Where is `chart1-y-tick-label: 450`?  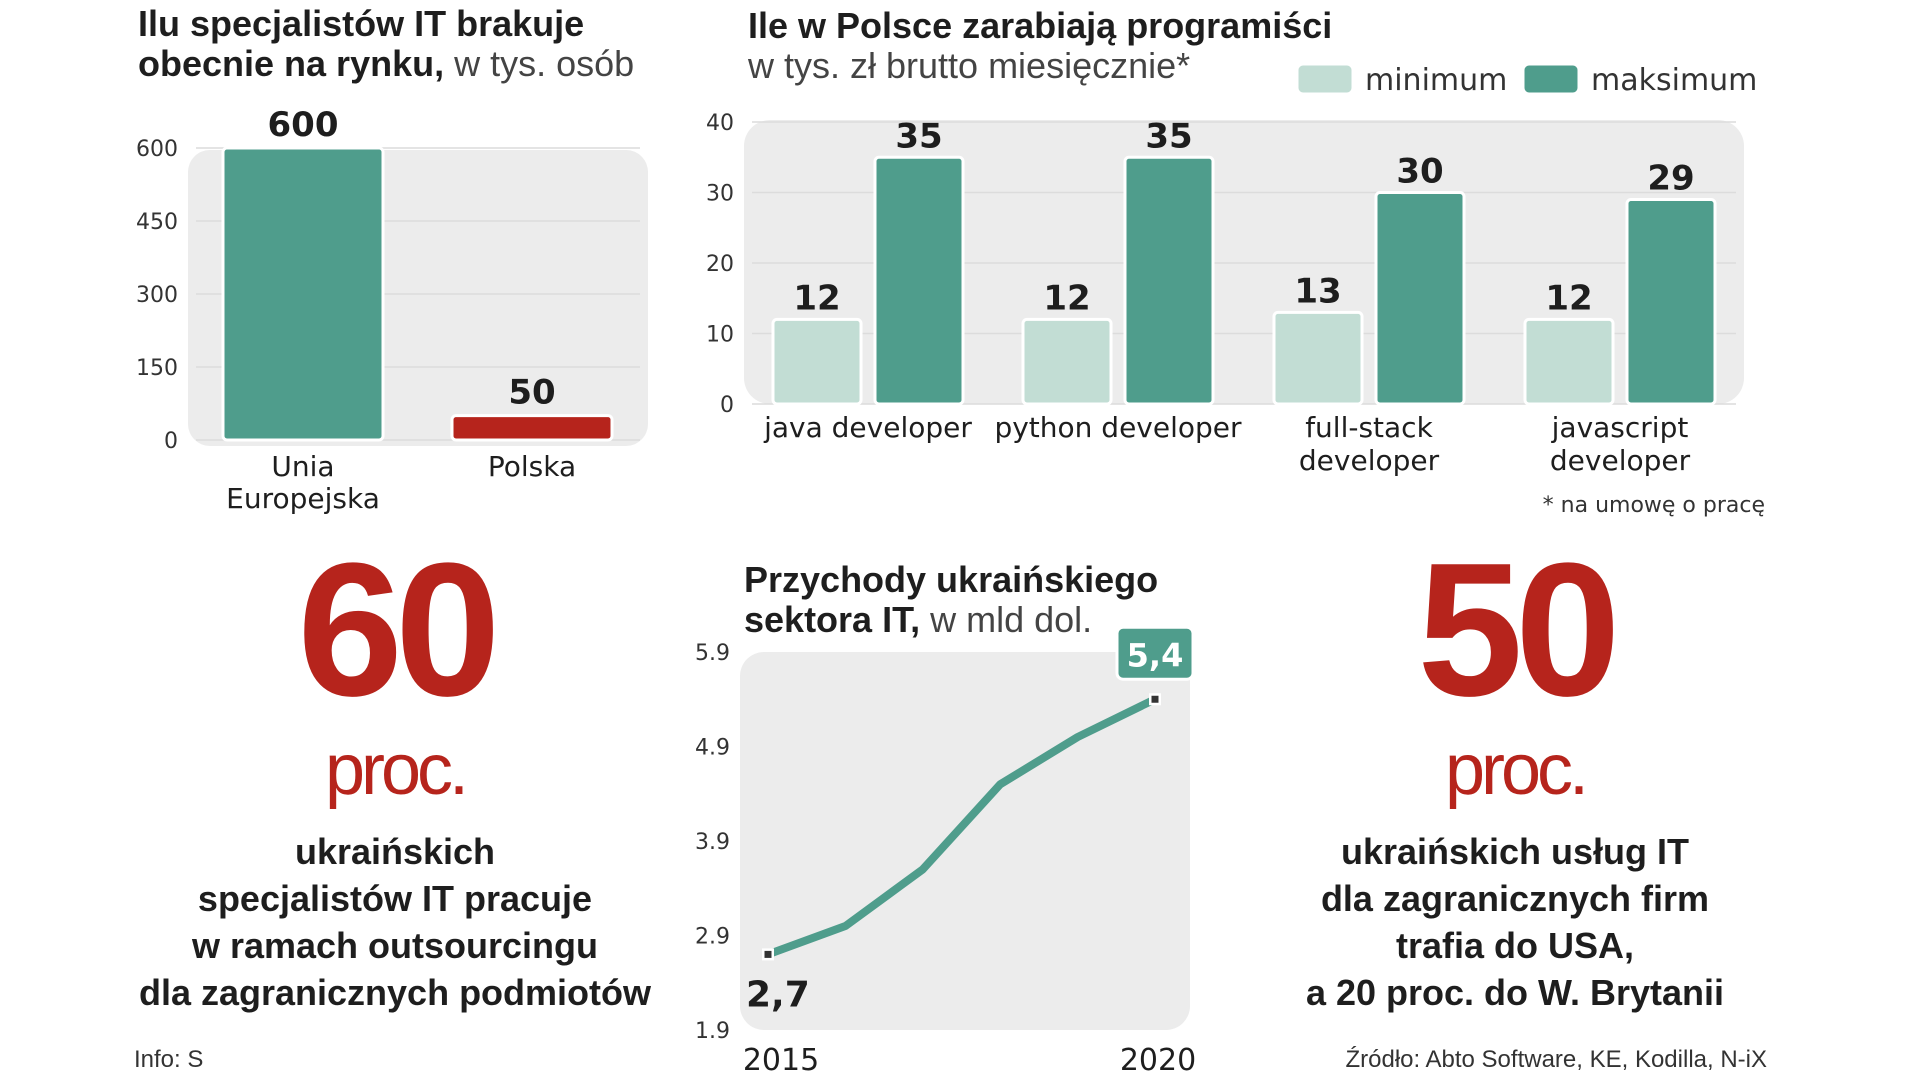
chart1-y-tick-label: 450 is located at coordinates (157, 222).